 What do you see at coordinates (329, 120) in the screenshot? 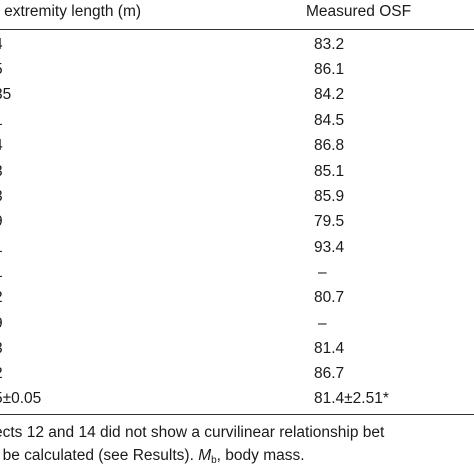
I see `osf-cell: 84.5` at bounding box center [329, 120].